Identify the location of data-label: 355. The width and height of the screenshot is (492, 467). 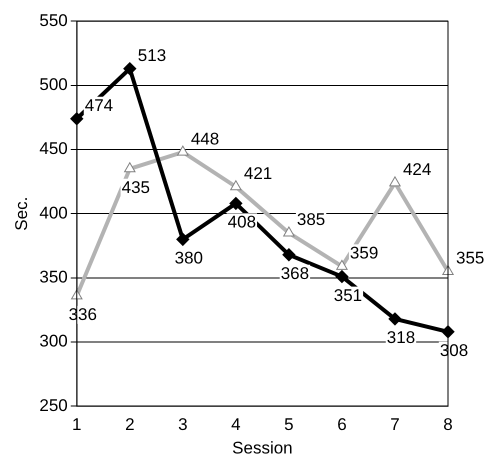
(470, 258).